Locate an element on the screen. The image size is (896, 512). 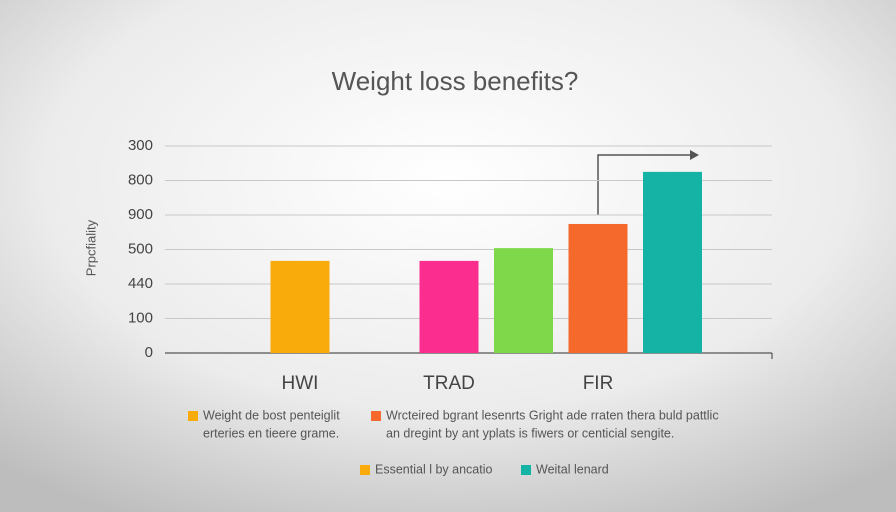
y-tick-label: 300 is located at coordinates (140, 145).